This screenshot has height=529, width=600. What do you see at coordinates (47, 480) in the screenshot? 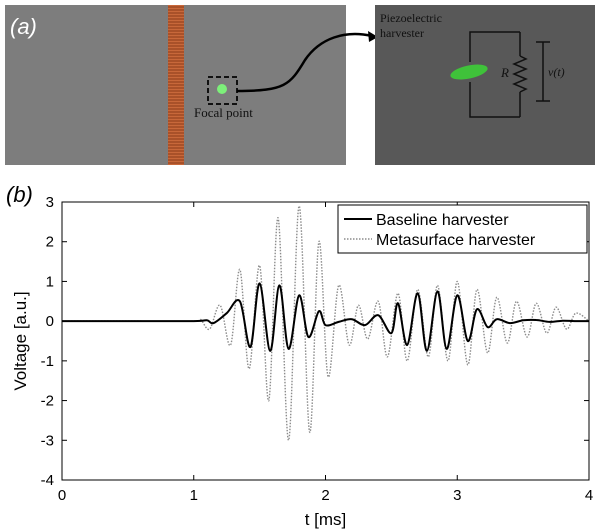
I see `y-tick-label: -4` at bounding box center [47, 480].